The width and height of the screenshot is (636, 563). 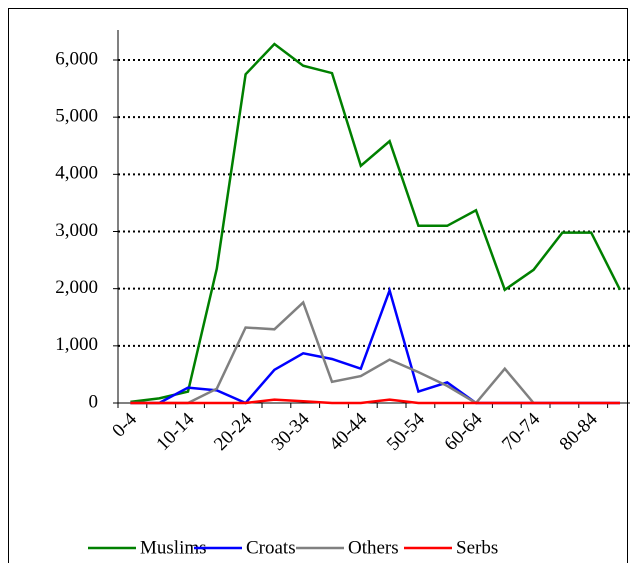 What do you see at coordinates (76, 116) in the screenshot?
I see `y-tick-label: 5,000` at bounding box center [76, 116].